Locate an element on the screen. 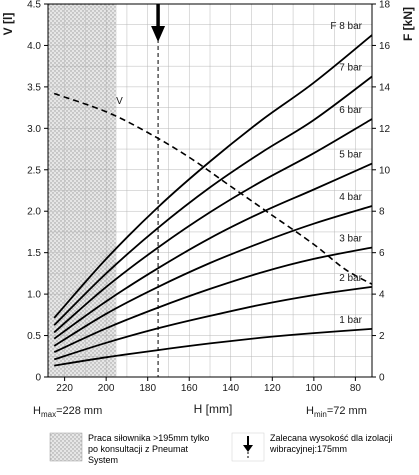  curve-label: 6 bar is located at coordinates (350, 110).